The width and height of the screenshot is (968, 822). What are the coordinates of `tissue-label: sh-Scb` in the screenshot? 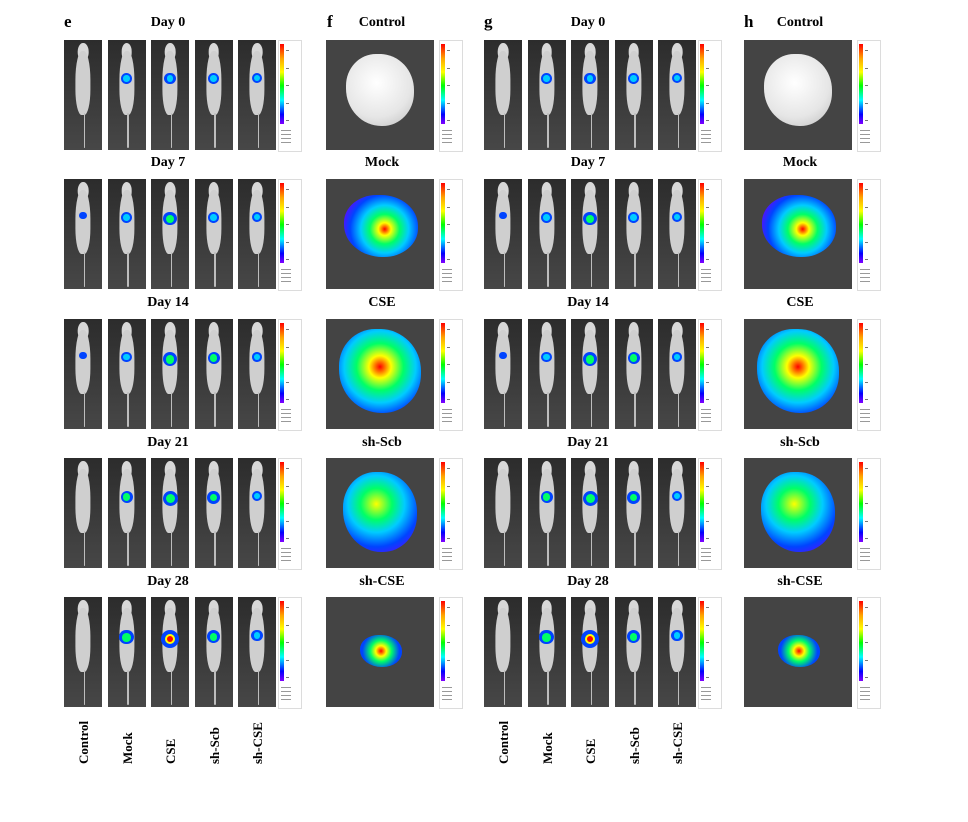 It's located at (800, 442).